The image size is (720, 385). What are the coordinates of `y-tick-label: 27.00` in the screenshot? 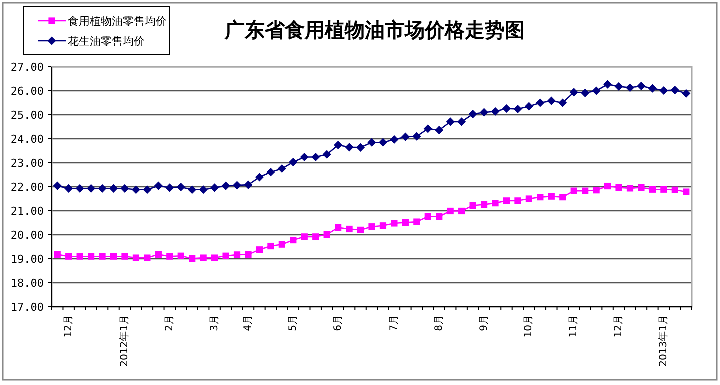 It's located at (27, 67).